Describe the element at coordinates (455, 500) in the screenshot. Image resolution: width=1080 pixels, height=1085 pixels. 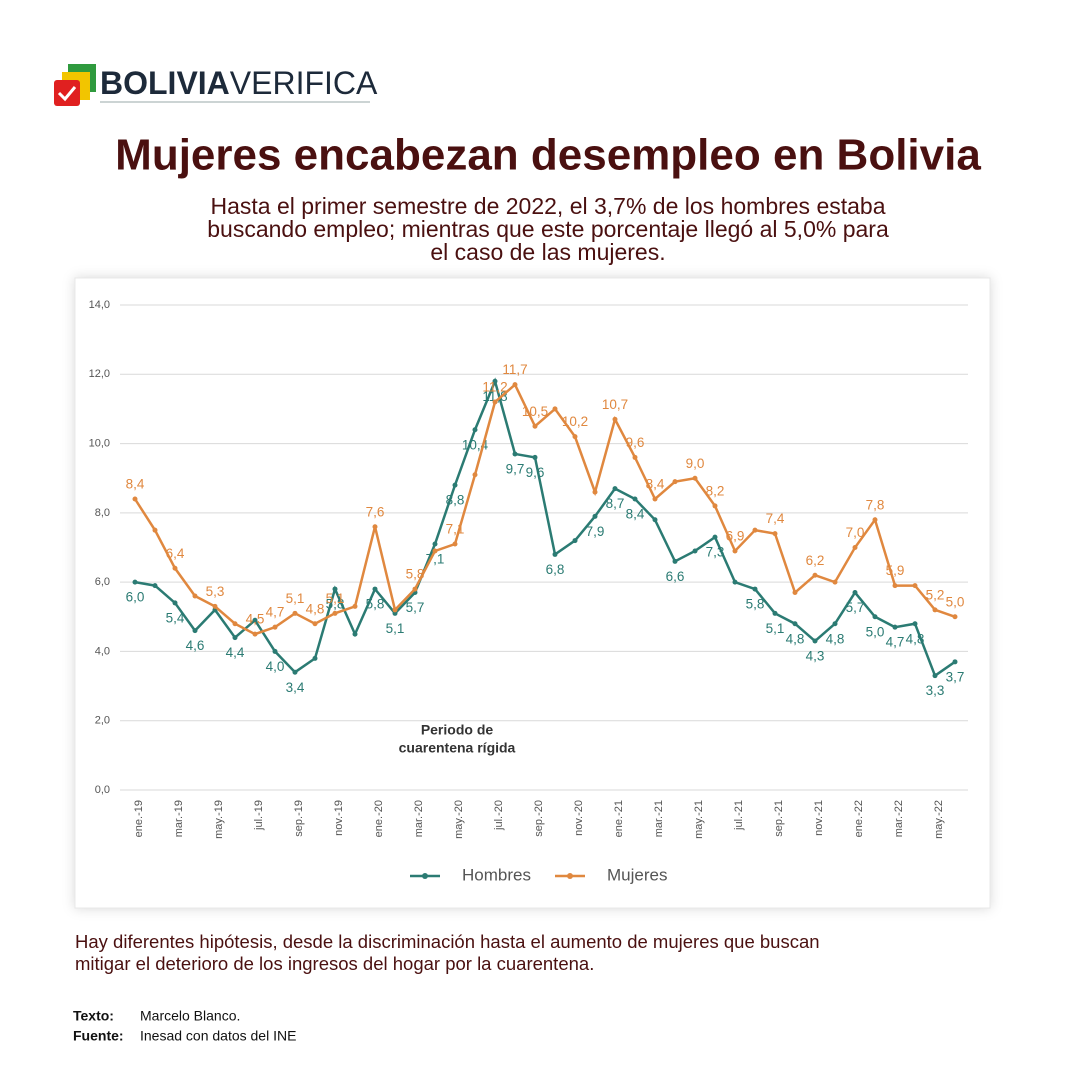
I see `data-label: 8,8` at that location.